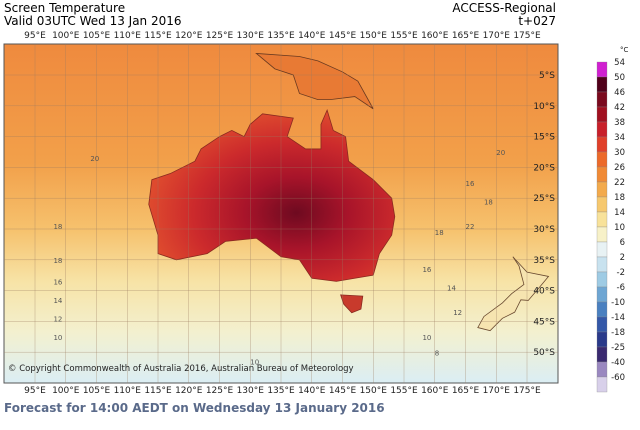 The width and height of the screenshot is (640, 430). Describe the element at coordinates (544, 353) in the screenshot. I see `lat-label: 50°S` at that location.